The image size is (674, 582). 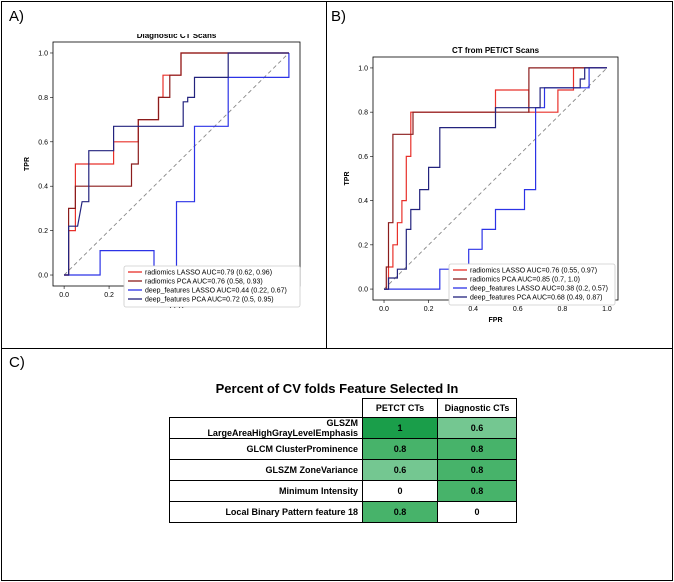 What do you see at coordinates (266, 512) in the screenshot?
I see `row-label: Local Binary Pattern feature 18` at bounding box center [266, 512].